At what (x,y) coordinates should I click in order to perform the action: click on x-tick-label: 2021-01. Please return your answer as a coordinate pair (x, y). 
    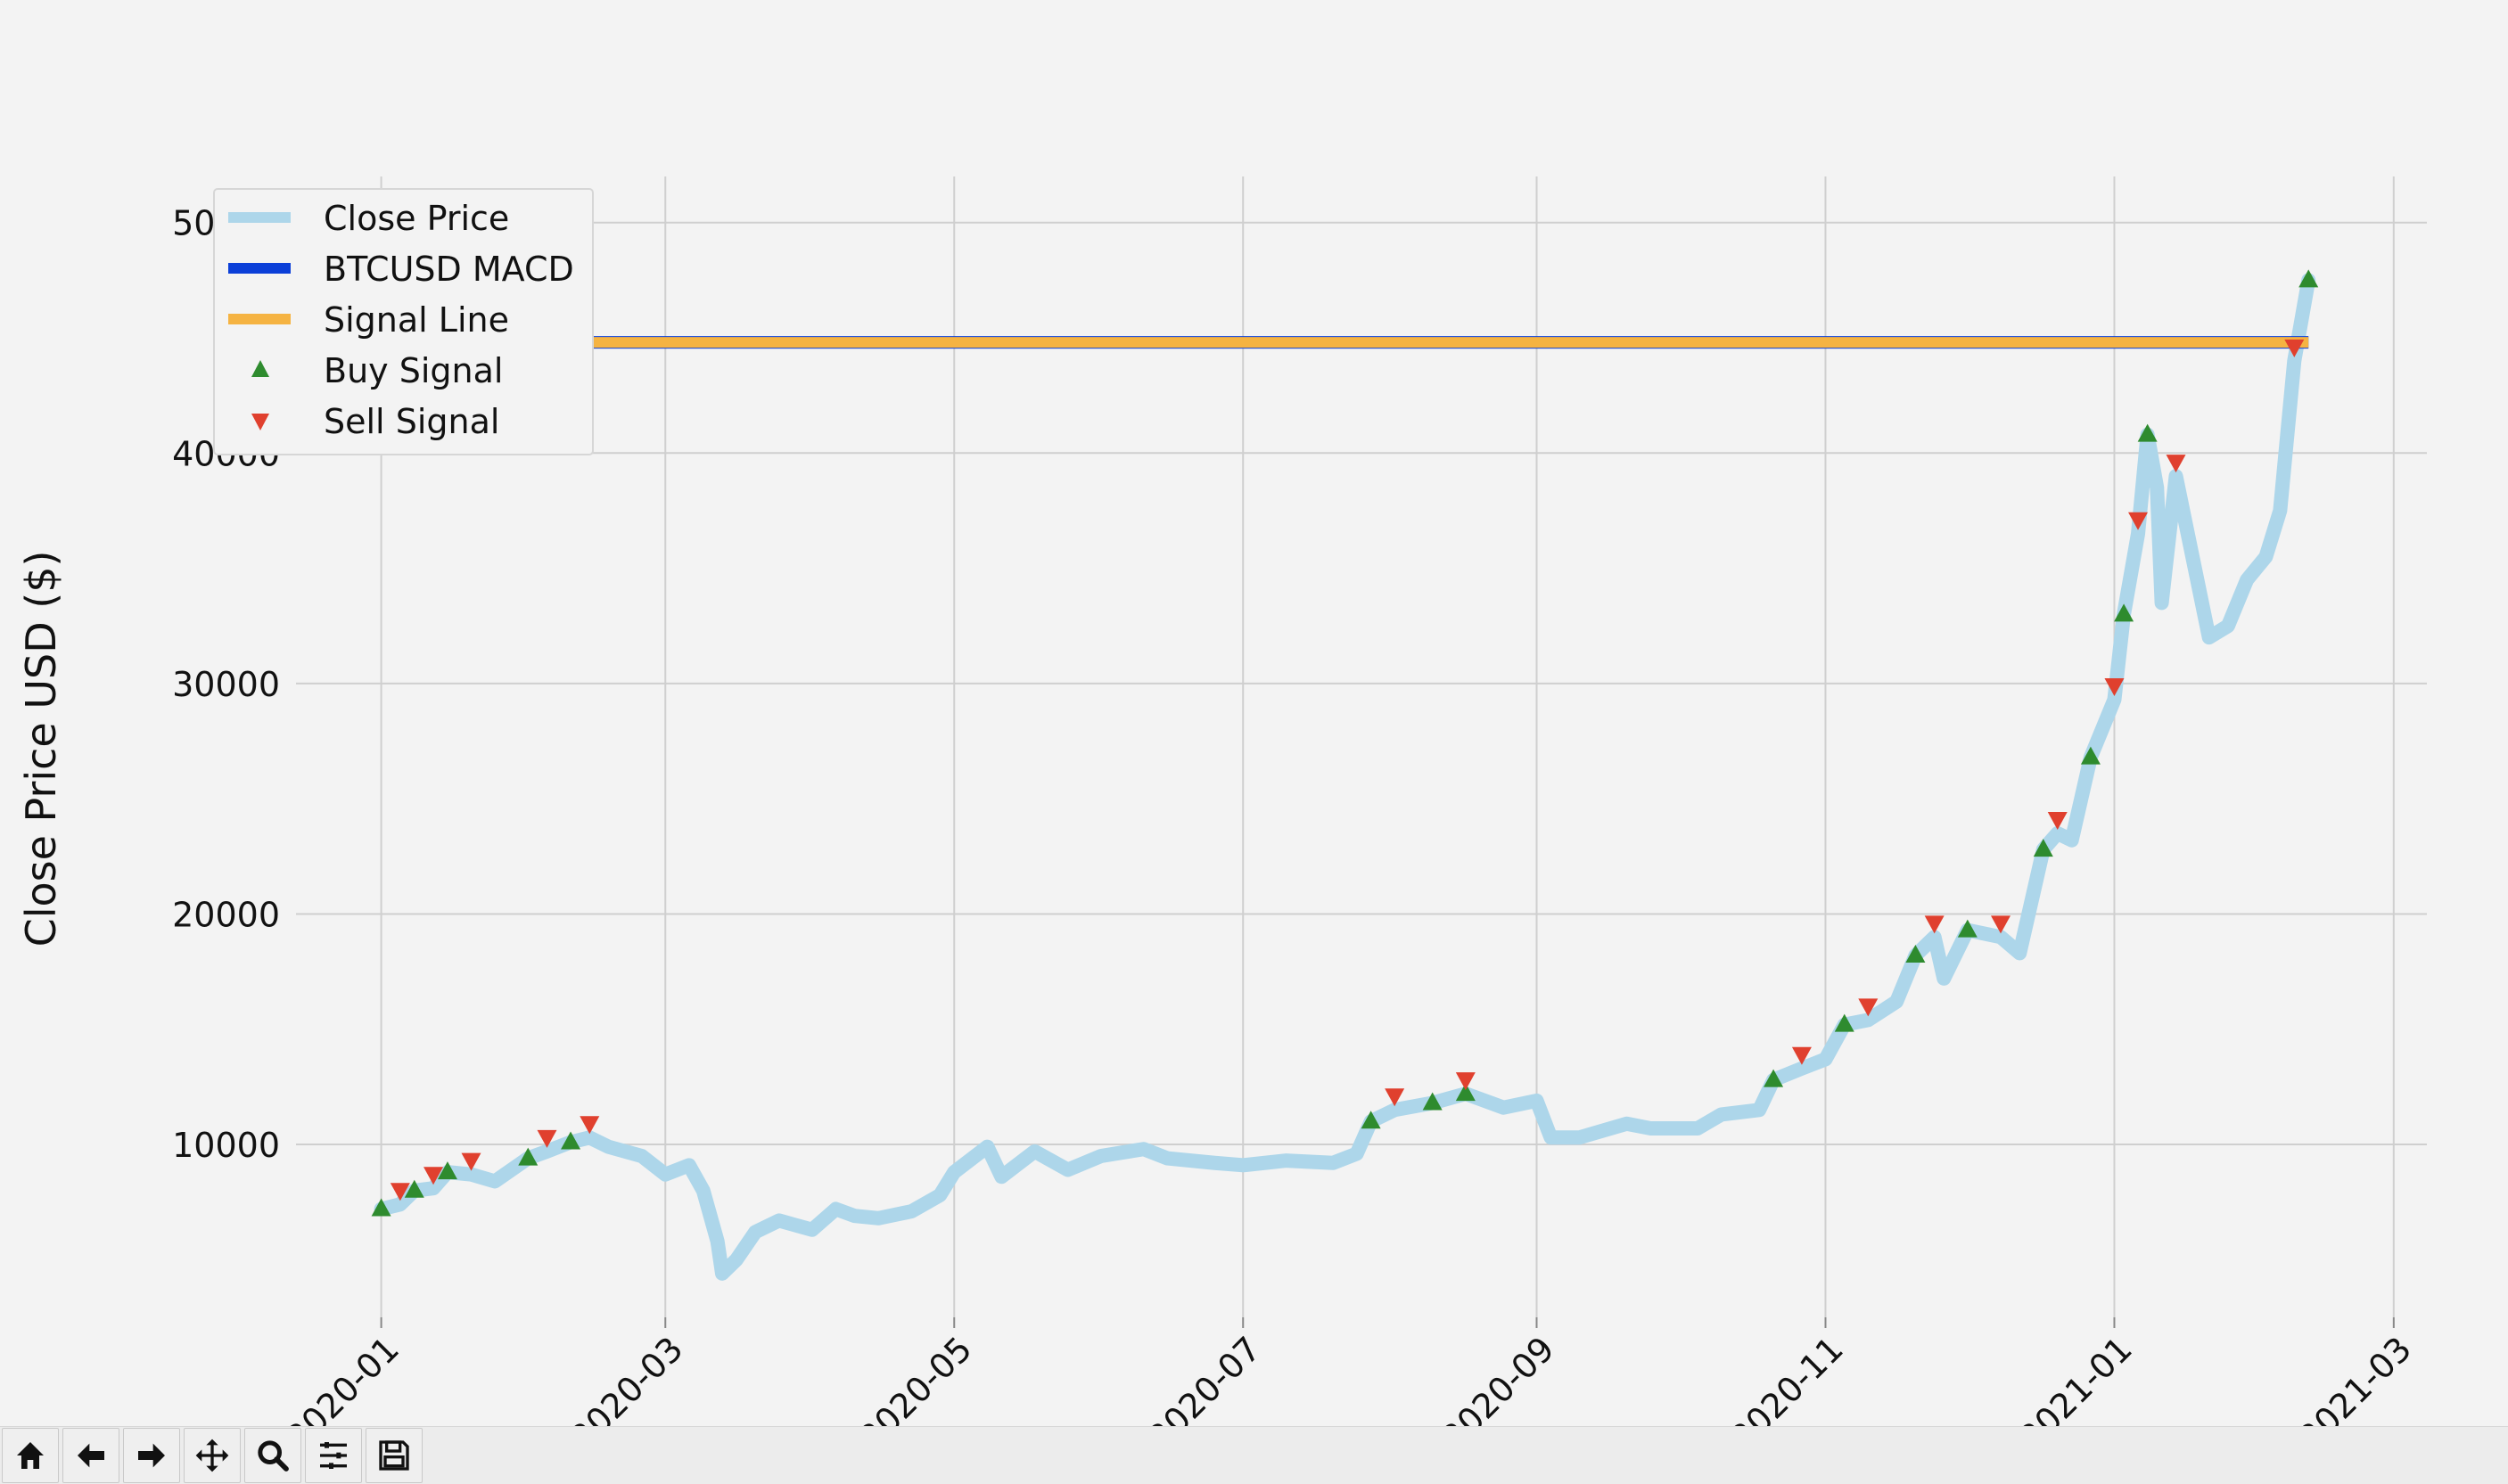
    Looking at the image, I should click on (2075, 1377).